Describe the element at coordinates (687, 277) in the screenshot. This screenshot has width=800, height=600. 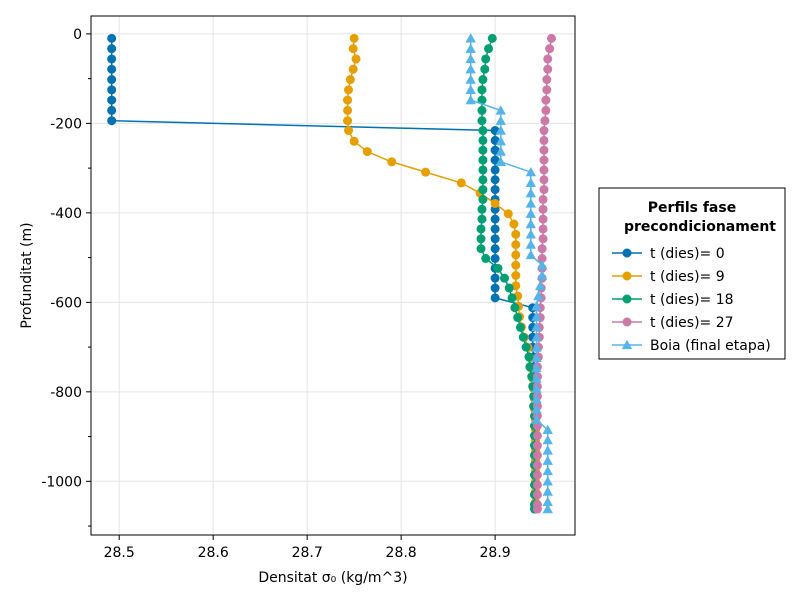
I see `legend-label: t (dies)= 9` at that location.